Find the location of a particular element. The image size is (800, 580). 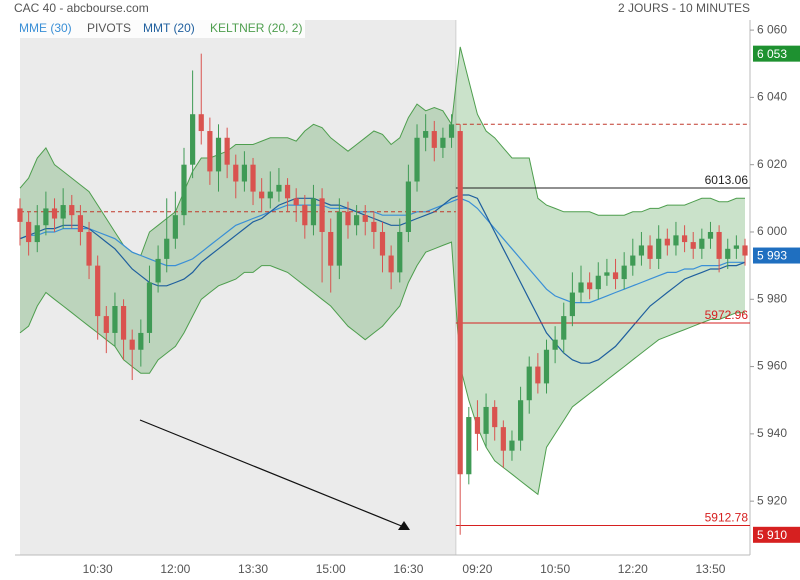

price-tag-label: 6 053 is located at coordinates (772, 54).